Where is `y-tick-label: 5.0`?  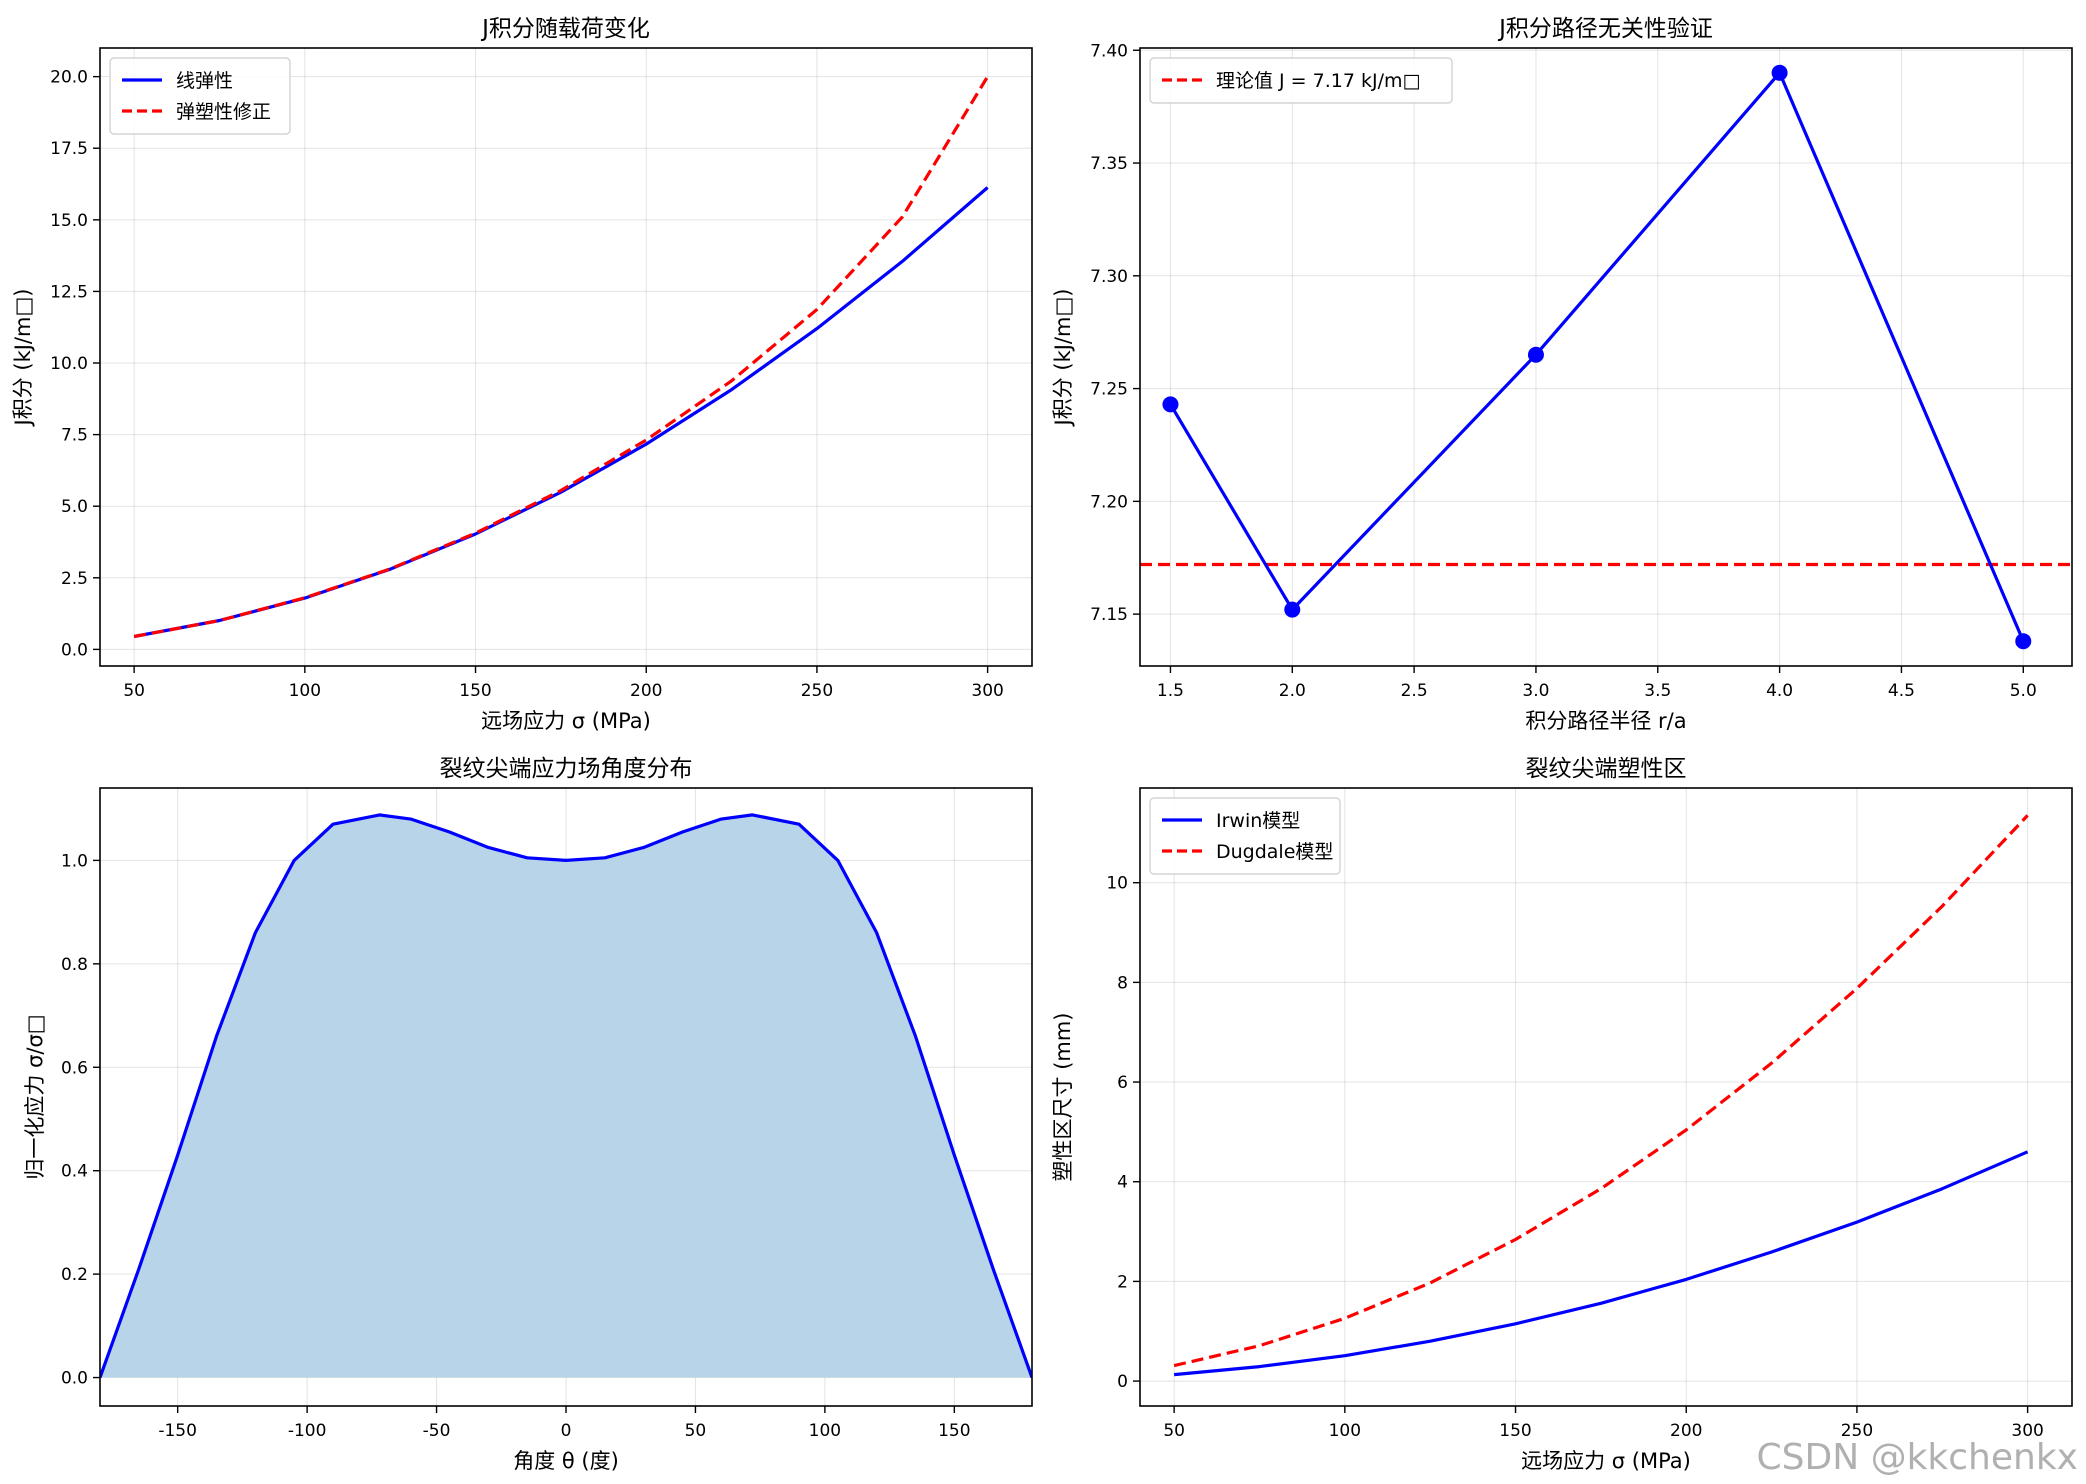 y-tick-label: 5.0 is located at coordinates (74, 507).